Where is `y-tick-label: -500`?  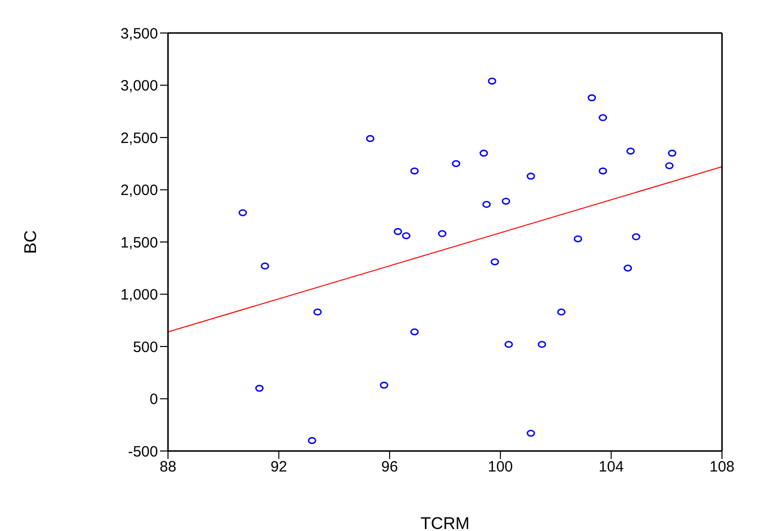 y-tick-label: -500 is located at coordinates (143, 451).